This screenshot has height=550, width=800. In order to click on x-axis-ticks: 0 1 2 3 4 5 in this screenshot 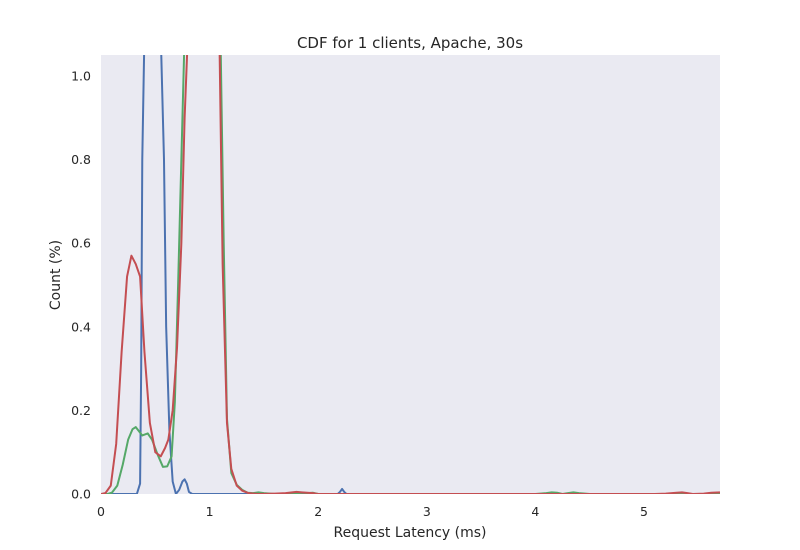, I will do `click(372, 511)`.